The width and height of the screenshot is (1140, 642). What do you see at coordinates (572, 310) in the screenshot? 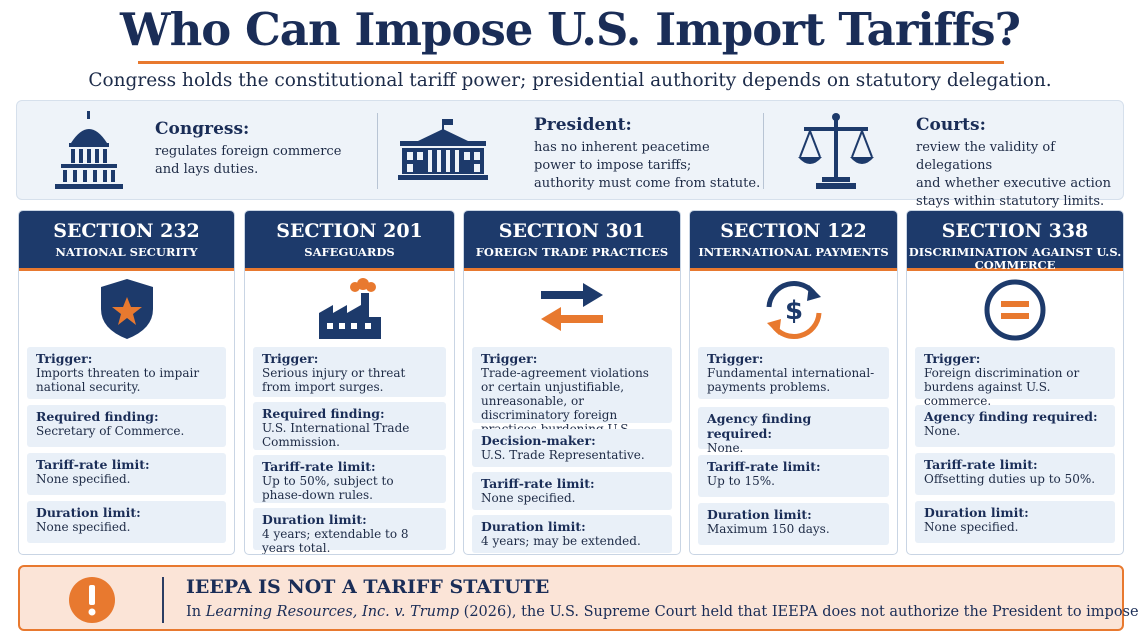
I see `exchange-arrows-icon` at bounding box center [572, 310].